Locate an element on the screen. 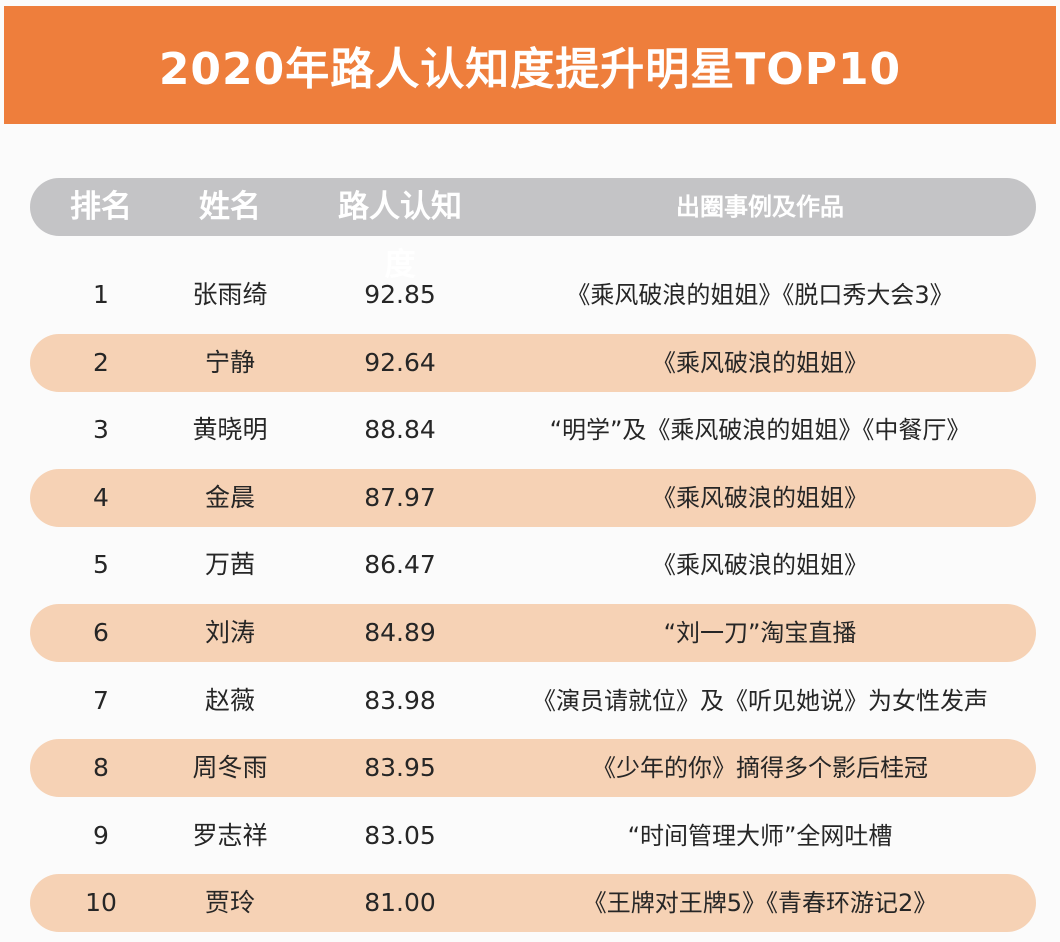 The height and width of the screenshot is (942, 1060). rank-cell: 7 is located at coordinates (101, 700).